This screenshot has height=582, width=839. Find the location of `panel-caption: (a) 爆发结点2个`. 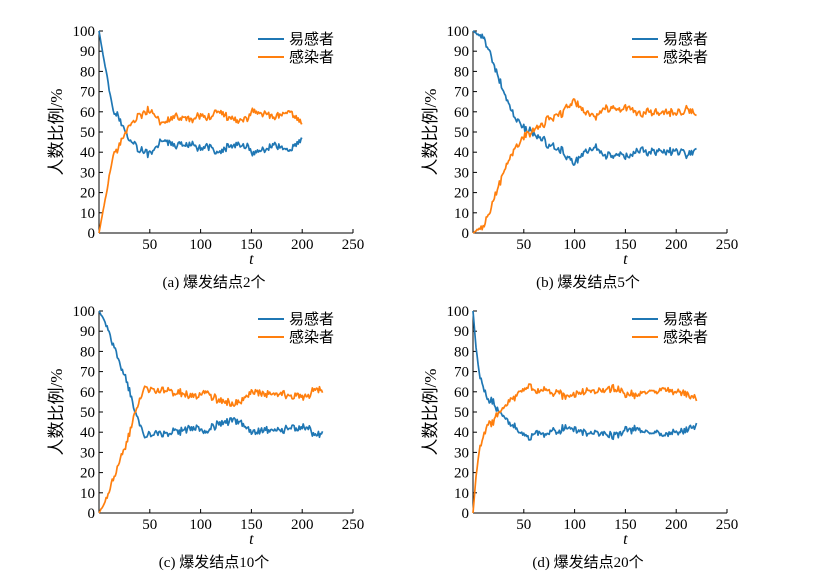

panel-caption: (a) 爆发结点2个 is located at coordinates (214, 282).